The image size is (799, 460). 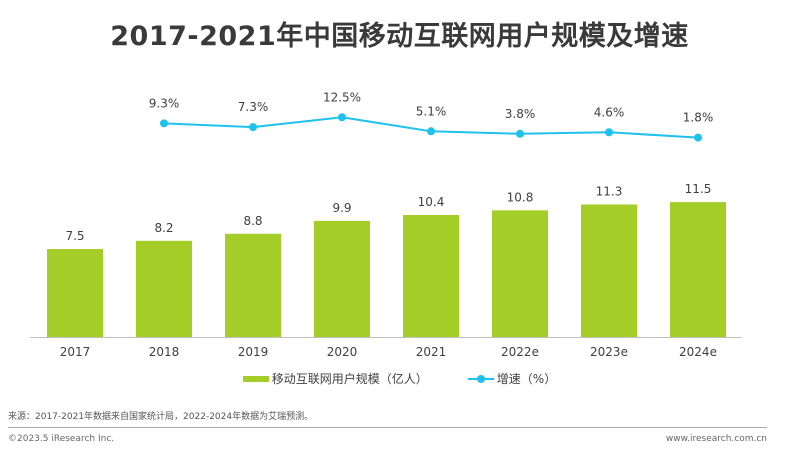 What do you see at coordinates (698, 269) in the screenshot?
I see `bar-2024e` at bounding box center [698, 269].